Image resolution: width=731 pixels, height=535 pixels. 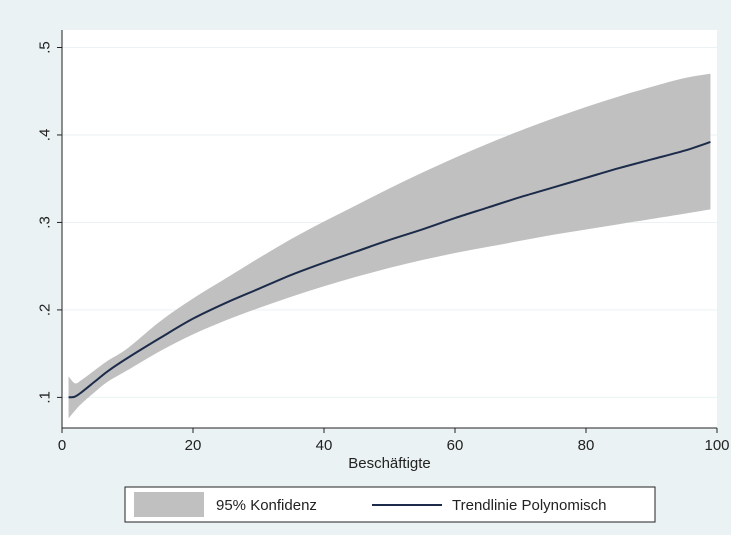 I want to click on x-tick-label: 40, so click(x=324, y=445).